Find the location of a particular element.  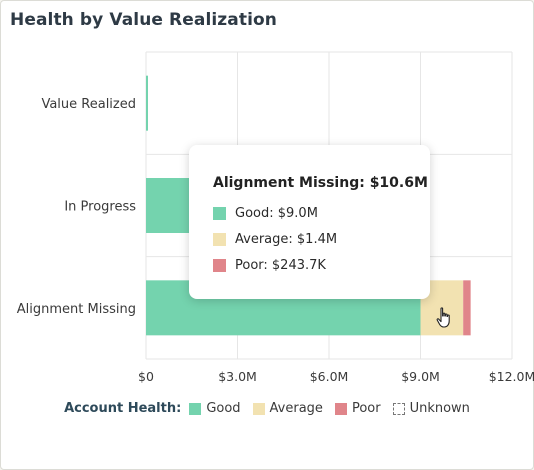

x-tick-label: $3.0M is located at coordinates (237, 376).